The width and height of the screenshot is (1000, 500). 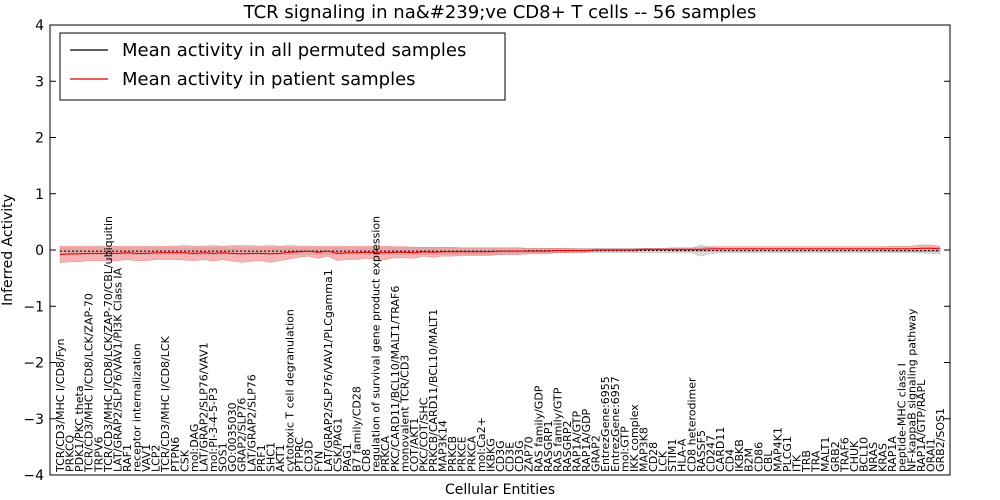 I want to click on line-layer, so click(x=500, y=251).